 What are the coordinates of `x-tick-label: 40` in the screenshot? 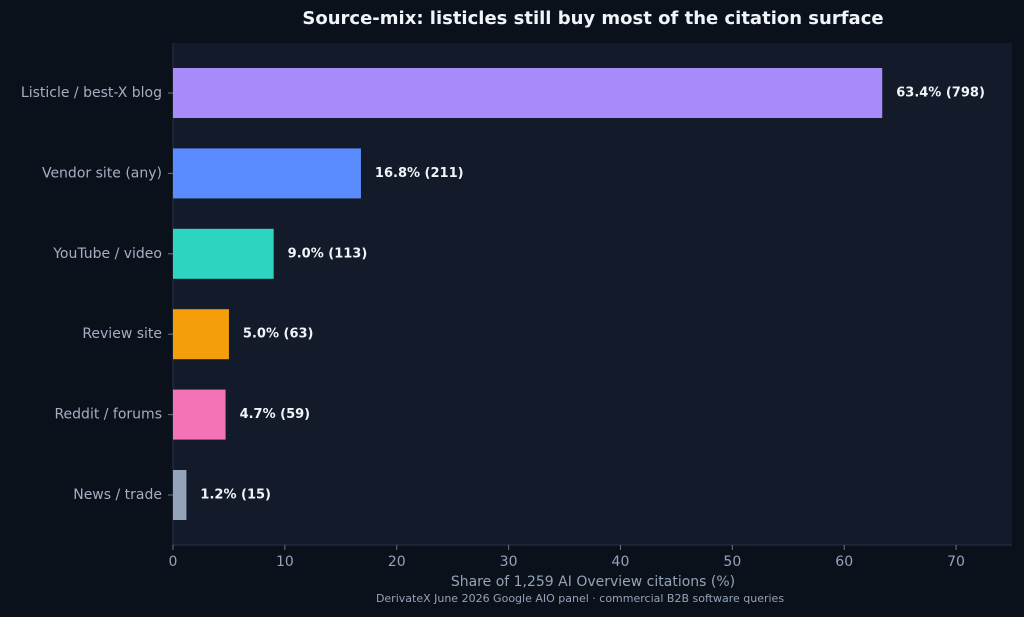 It's located at (621, 562).